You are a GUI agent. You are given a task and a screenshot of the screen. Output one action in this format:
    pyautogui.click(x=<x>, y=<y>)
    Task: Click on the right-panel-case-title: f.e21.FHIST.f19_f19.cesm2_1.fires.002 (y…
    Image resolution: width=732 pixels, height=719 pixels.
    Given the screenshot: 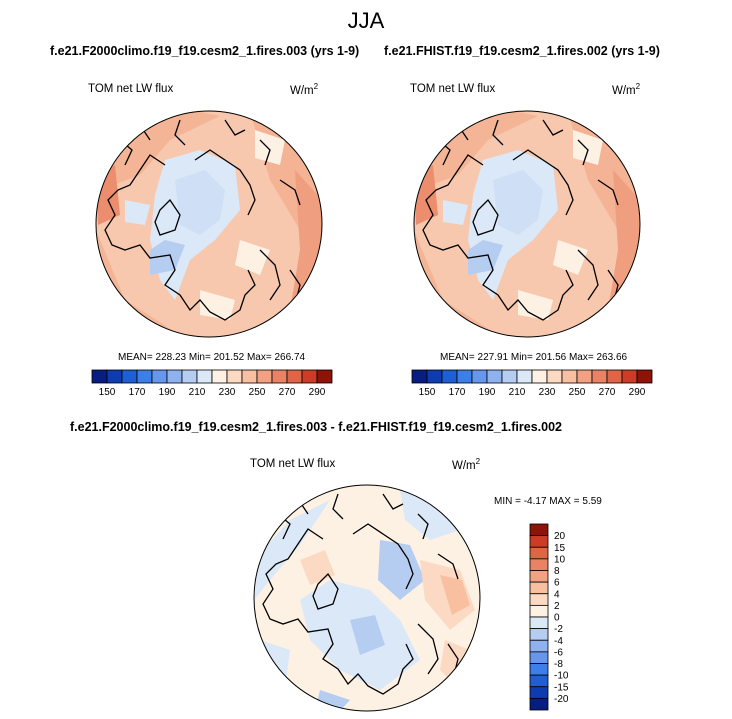 What is the action you would take?
    pyautogui.click(x=522, y=51)
    